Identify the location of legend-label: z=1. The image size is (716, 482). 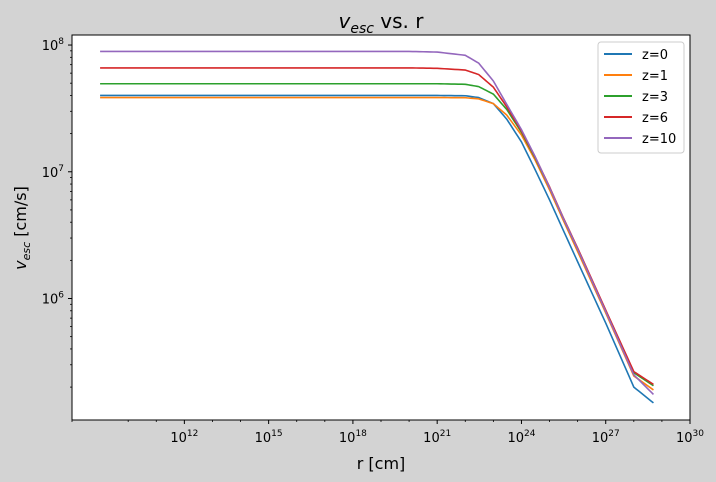
(655, 76).